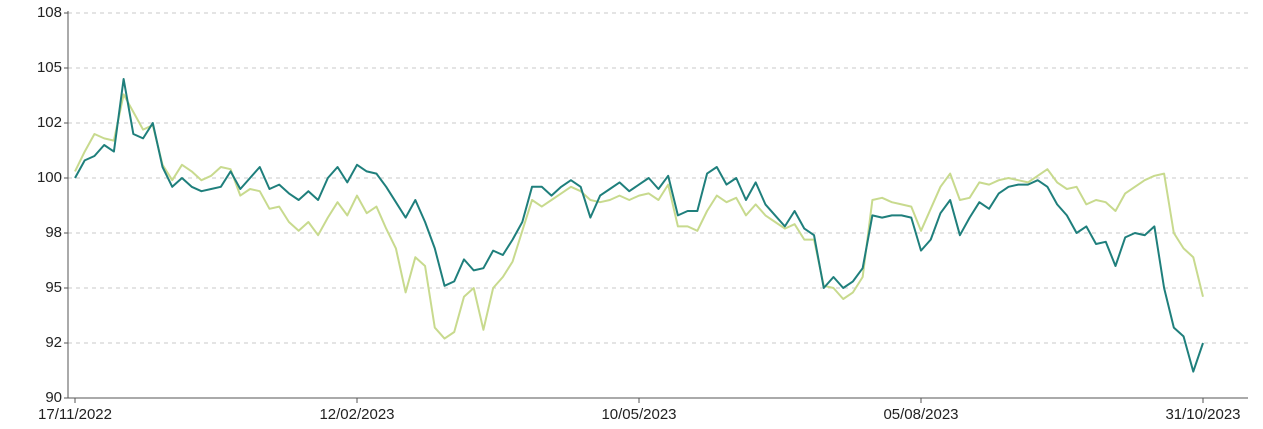 Image resolution: width=1263 pixels, height=429 pixels. I want to click on y-tick-label: 102, so click(49, 122).